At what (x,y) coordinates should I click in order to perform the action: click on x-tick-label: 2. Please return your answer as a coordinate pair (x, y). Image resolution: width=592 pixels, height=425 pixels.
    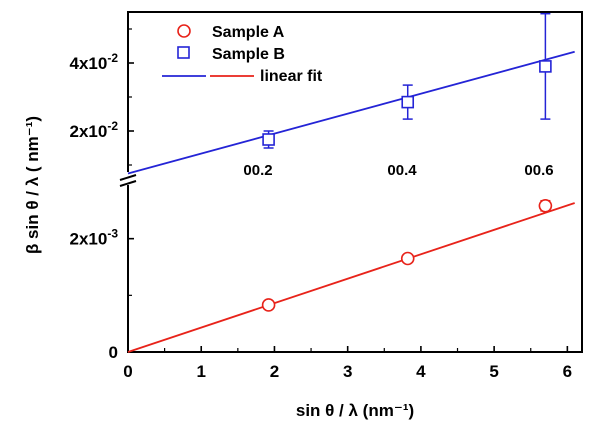
    Looking at the image, I should click on (274, 371).